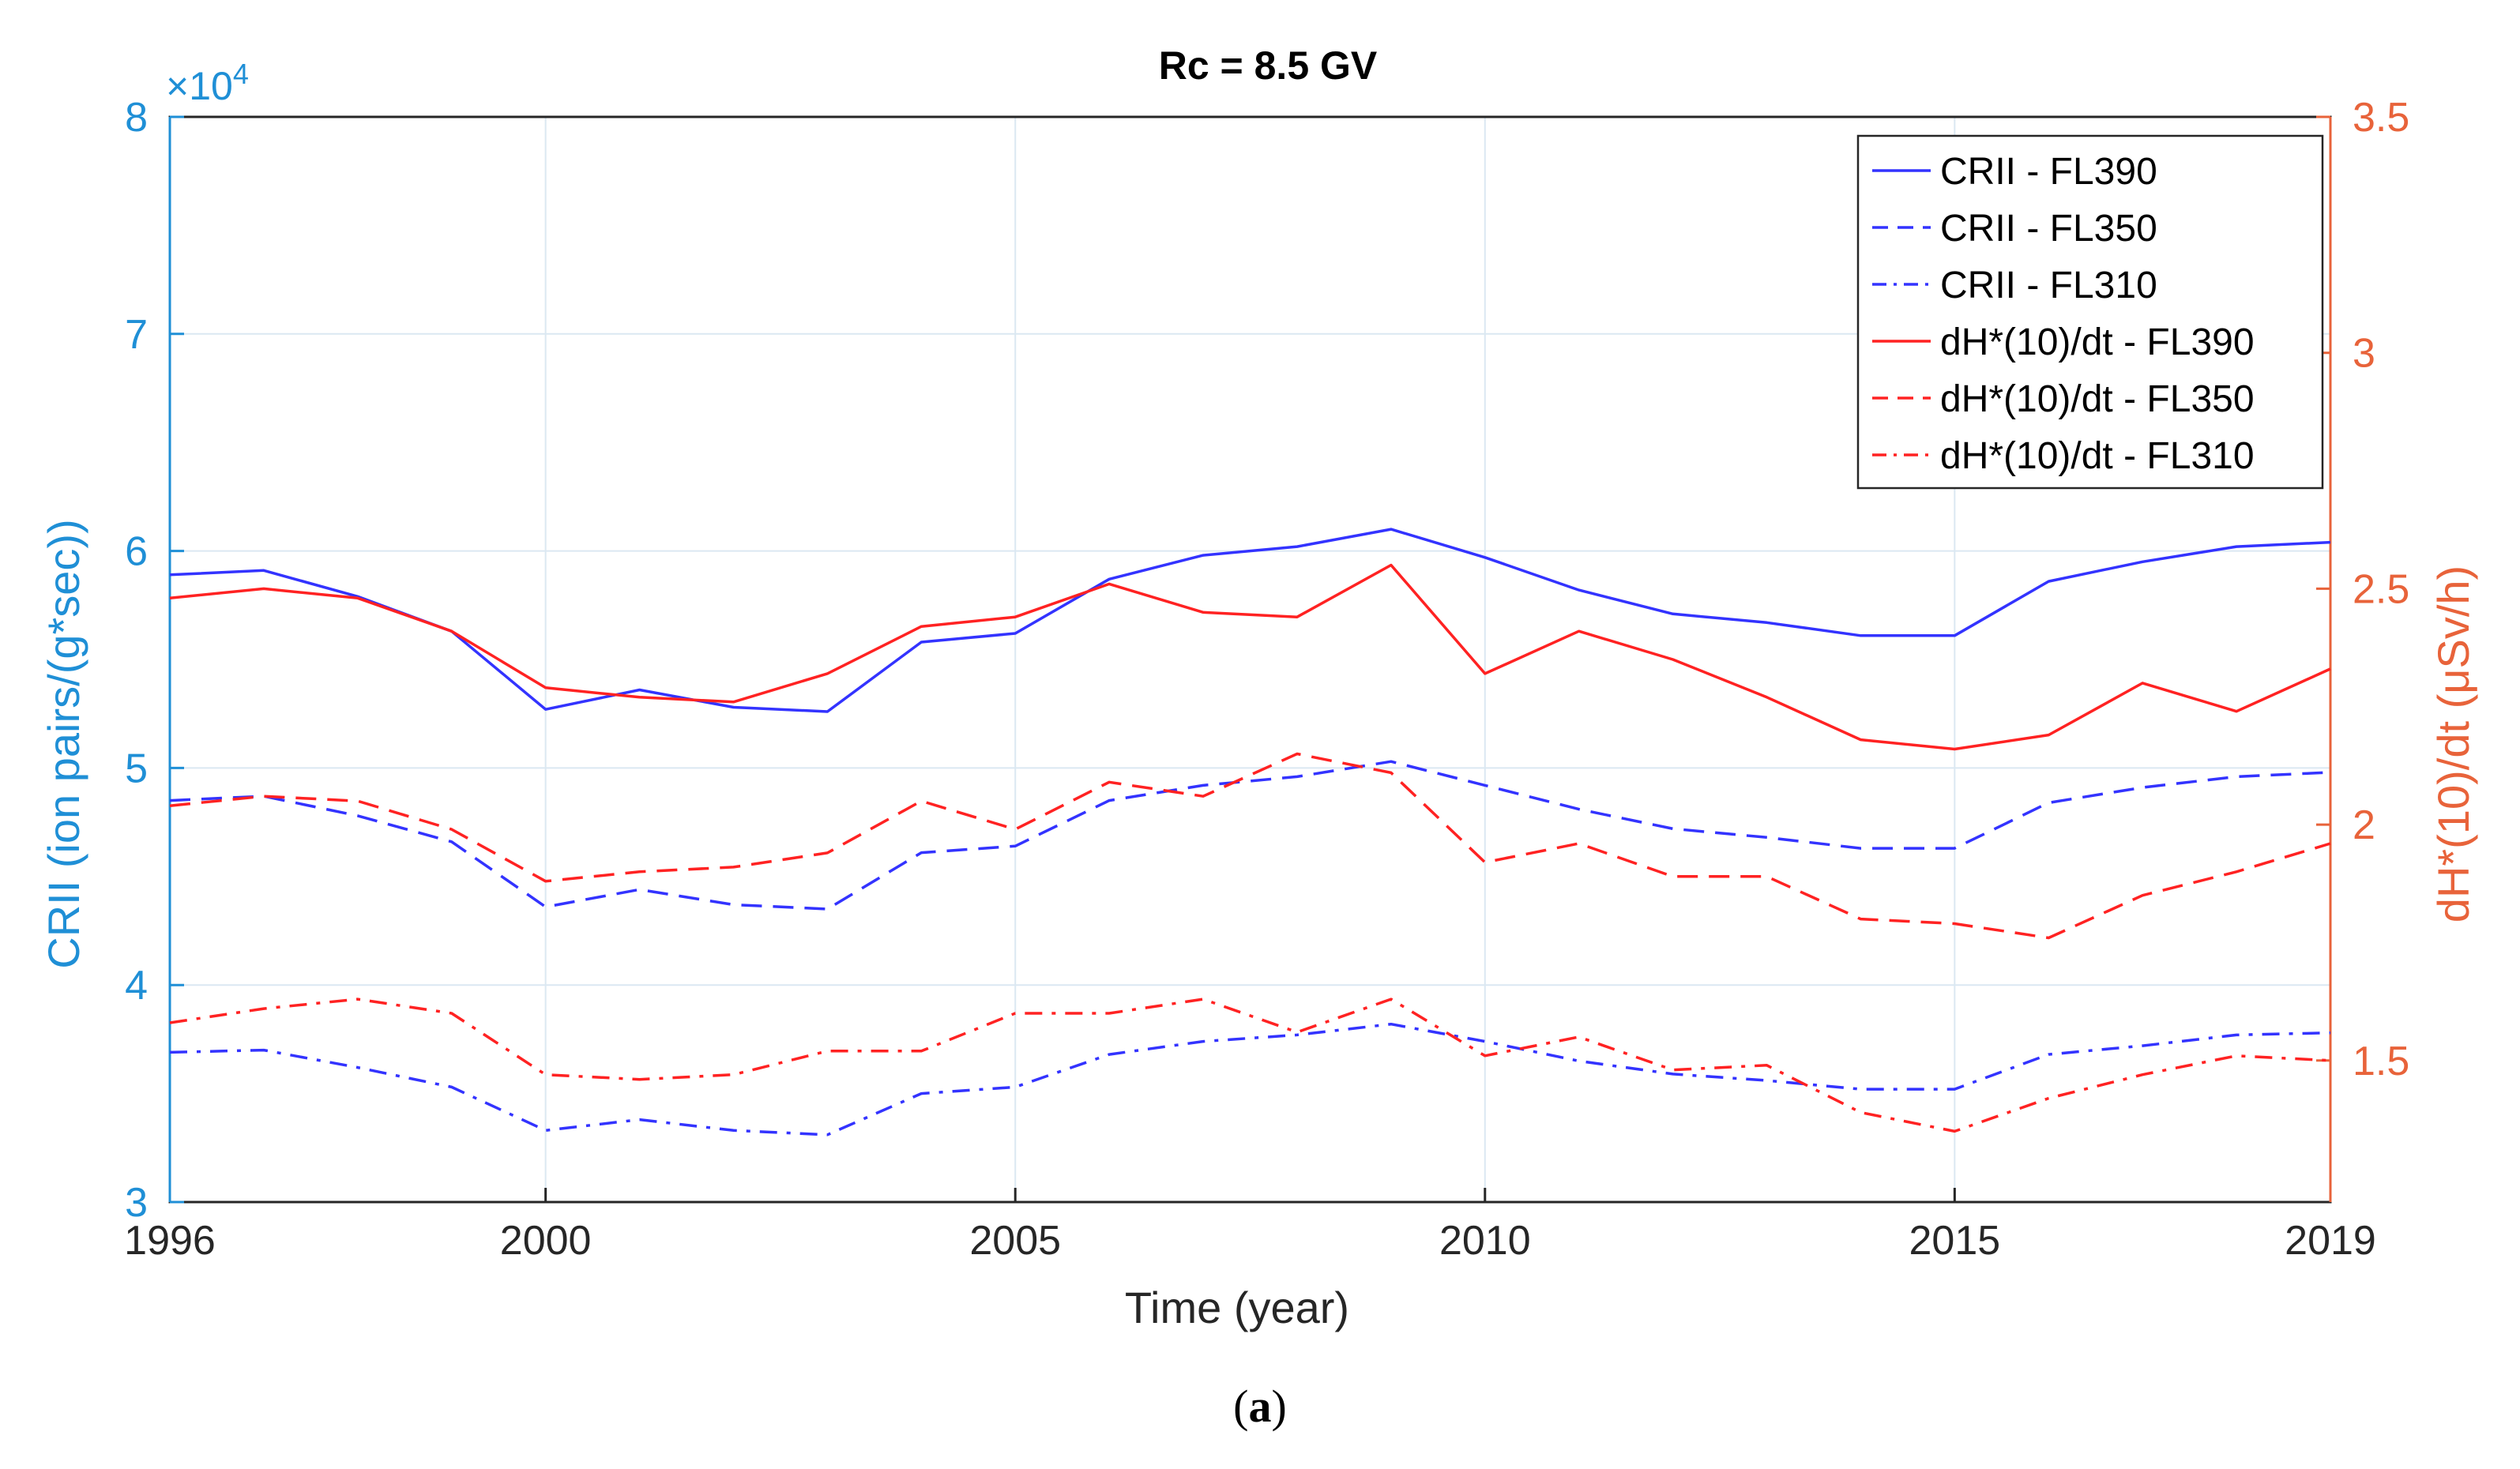  What do you see at coordinates (1237, 1307) in the screenshot?
I see `x-axis-label: Time (year)` at bounding box center [1237, 1307].